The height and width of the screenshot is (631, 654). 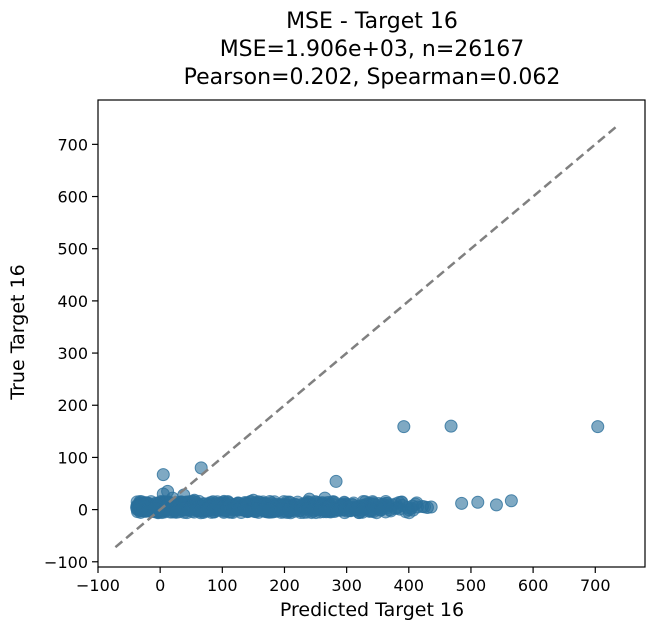 What do you see at coordinates (98, 585) in the screenshot?
I see `x-tick-label: −100` at bounding box center [98, 585].